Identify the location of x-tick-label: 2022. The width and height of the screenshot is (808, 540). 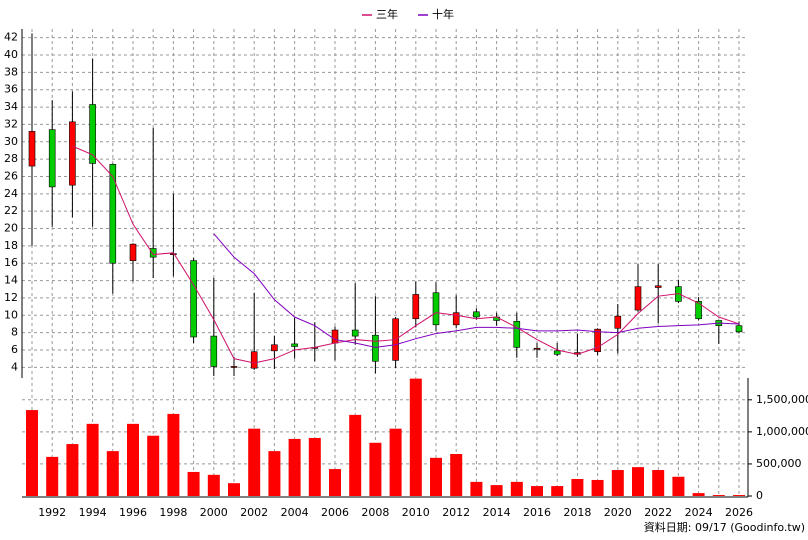
(658, 512).